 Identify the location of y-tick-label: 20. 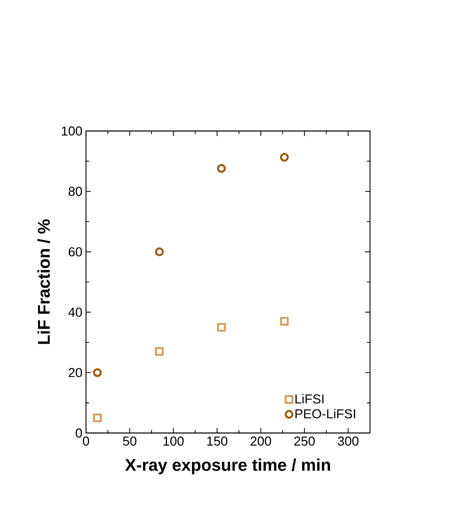
(75, 373).